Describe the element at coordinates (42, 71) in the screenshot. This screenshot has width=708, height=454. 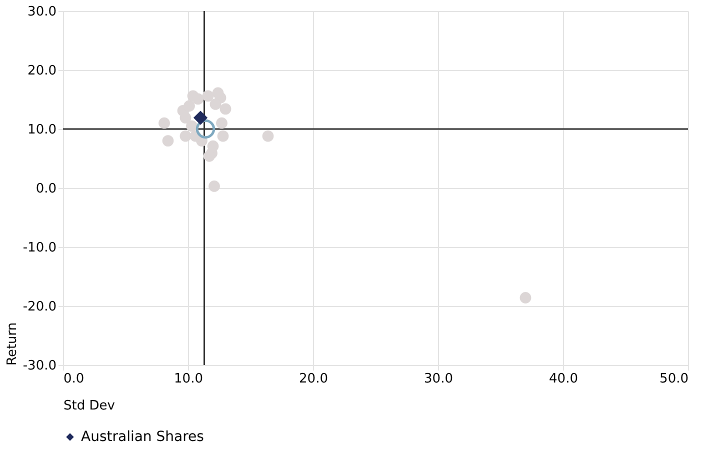
I see `y-tick-label: 20.0` at that location.